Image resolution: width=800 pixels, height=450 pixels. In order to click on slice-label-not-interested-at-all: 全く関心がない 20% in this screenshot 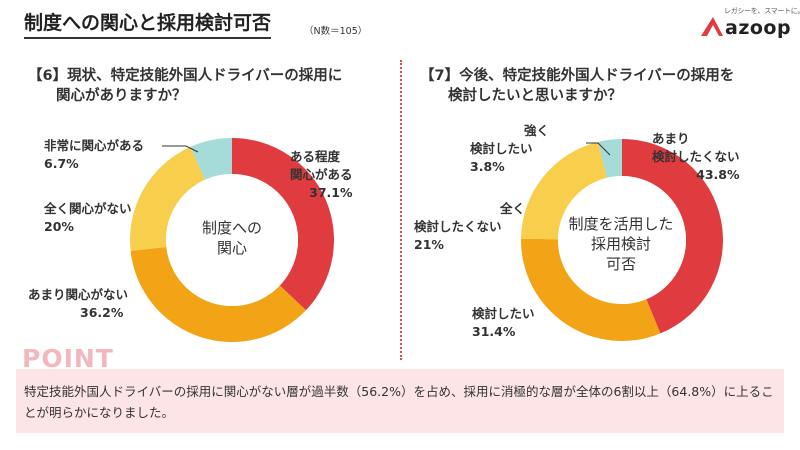, I will do `click(88, 218)`.